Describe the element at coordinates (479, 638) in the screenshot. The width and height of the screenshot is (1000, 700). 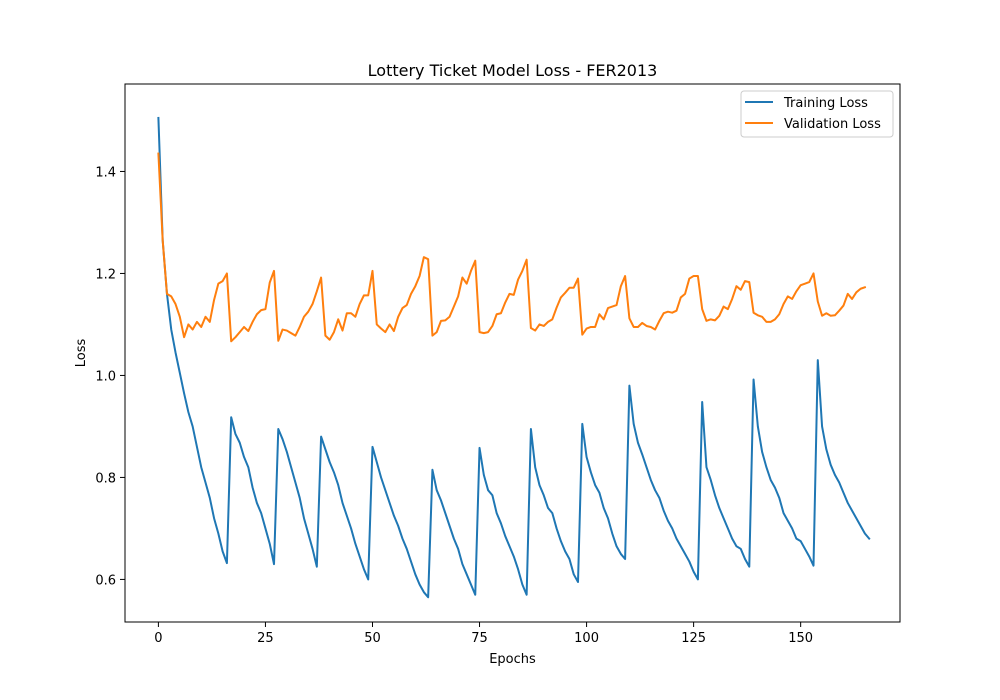
I see `x-tick-label: 75` at that location.